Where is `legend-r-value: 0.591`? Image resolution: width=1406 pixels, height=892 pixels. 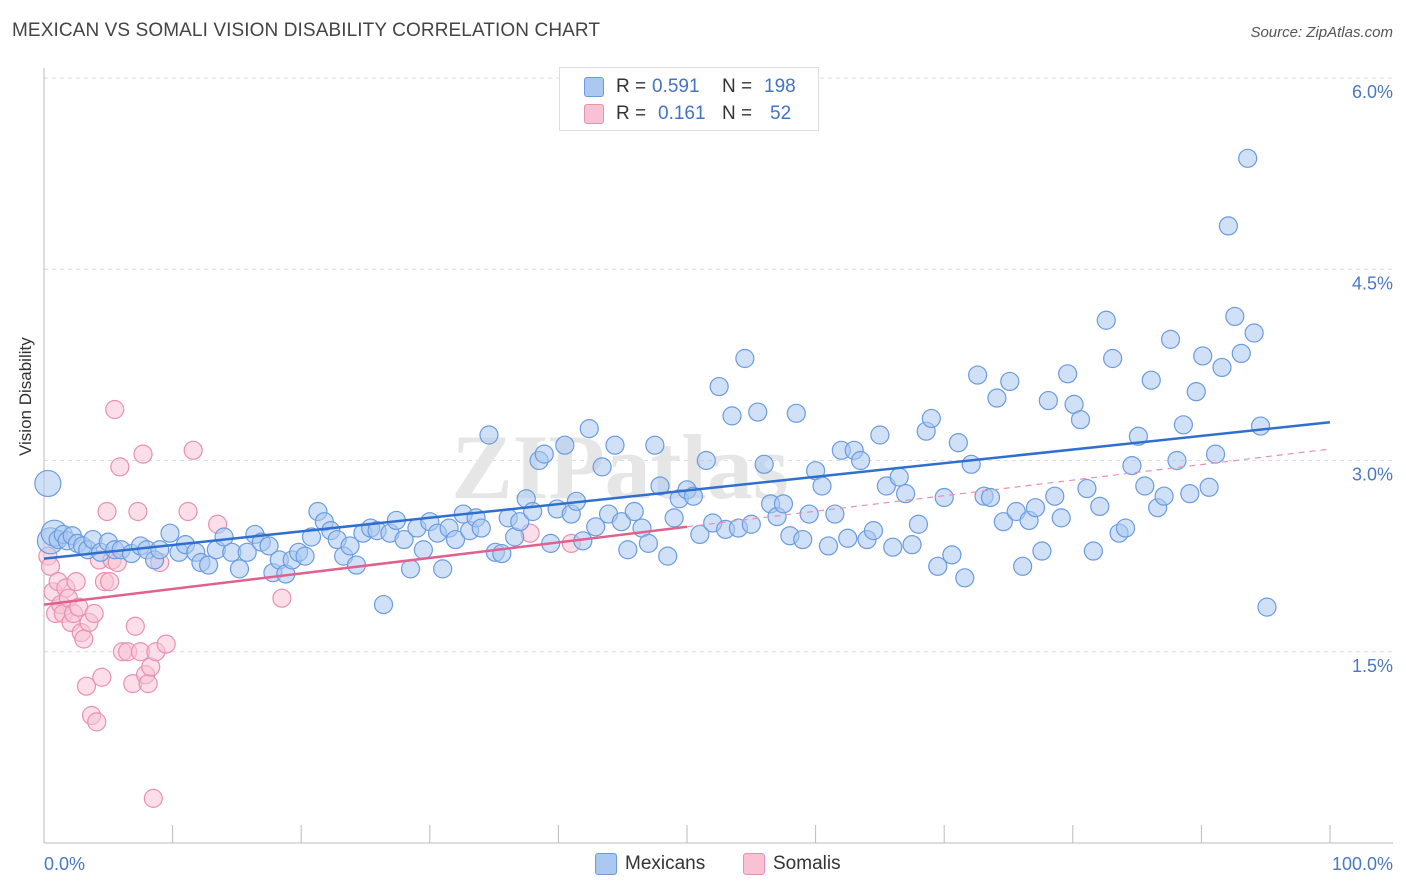 legend-r-value: 0.591 is located at coordinates (676, 86).